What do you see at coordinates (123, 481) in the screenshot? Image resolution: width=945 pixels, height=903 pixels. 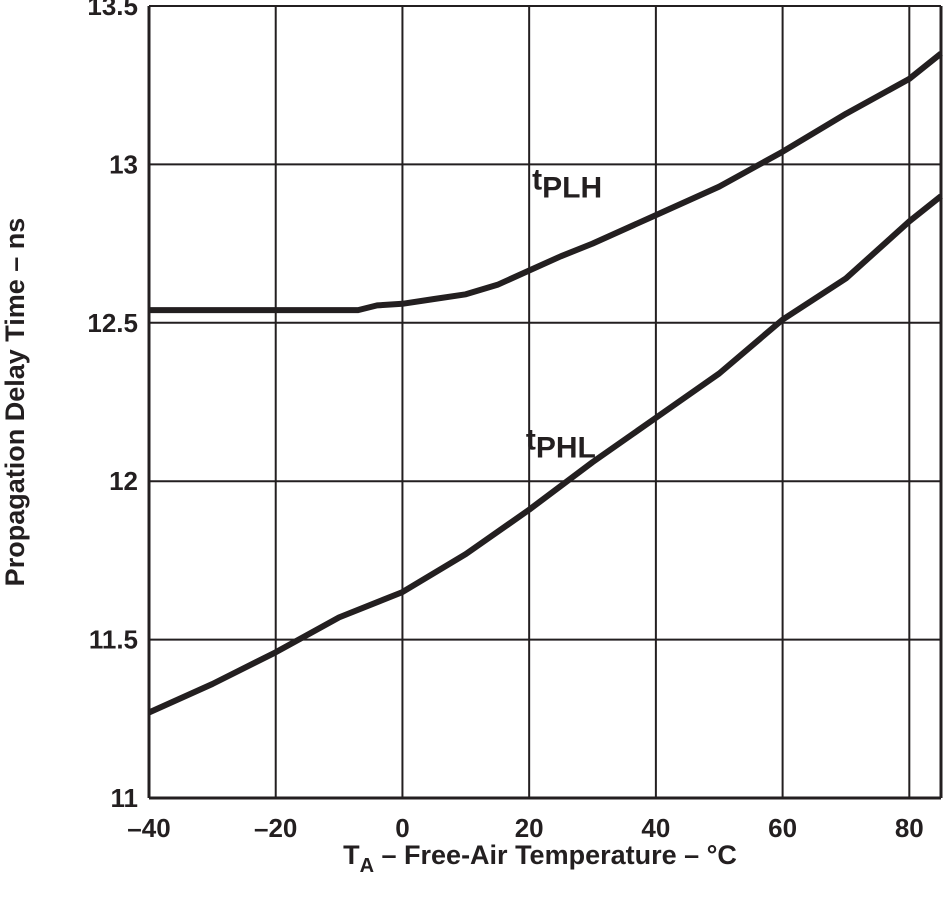 I see `y-tick-label: 12` at bounding box center [123, 481].